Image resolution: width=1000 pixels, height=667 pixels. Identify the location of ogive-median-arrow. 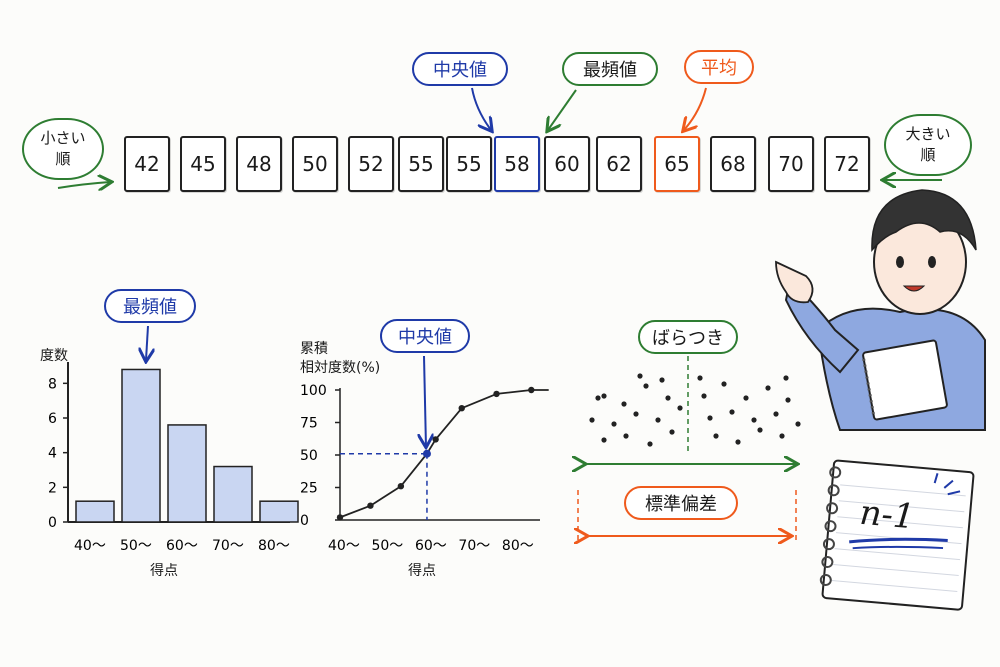
(425, 400).